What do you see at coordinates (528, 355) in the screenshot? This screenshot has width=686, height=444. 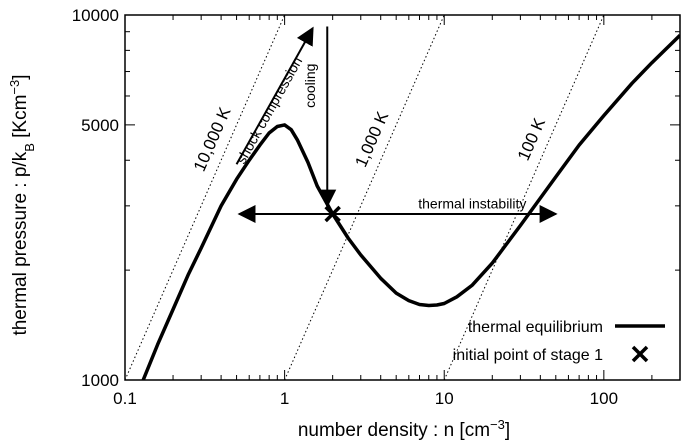 I see `legend-label-initial-point: initial point of stage 1` at bounding box center [528, 355].